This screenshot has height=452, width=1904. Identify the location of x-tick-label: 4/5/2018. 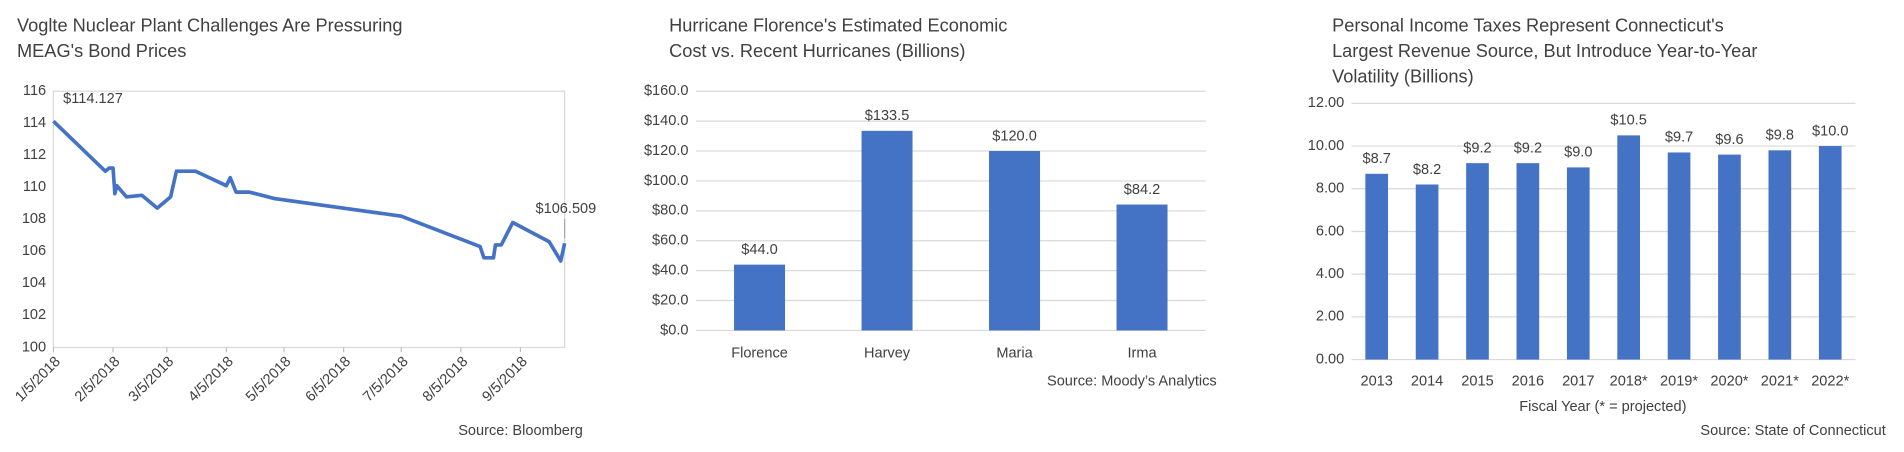
(210, 379).